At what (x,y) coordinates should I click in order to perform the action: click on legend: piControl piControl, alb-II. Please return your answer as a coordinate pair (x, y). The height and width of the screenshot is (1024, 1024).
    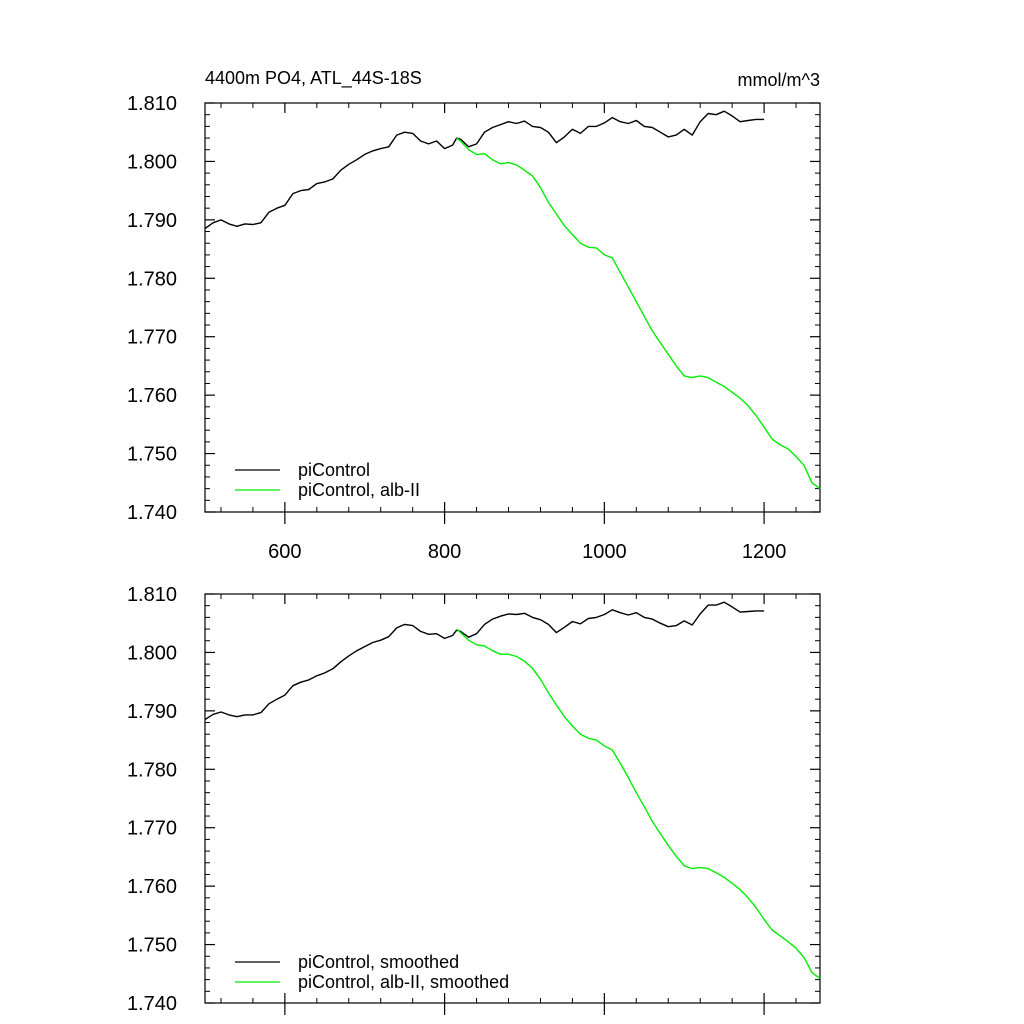
    Looking at the image, I should click on (327, 480).